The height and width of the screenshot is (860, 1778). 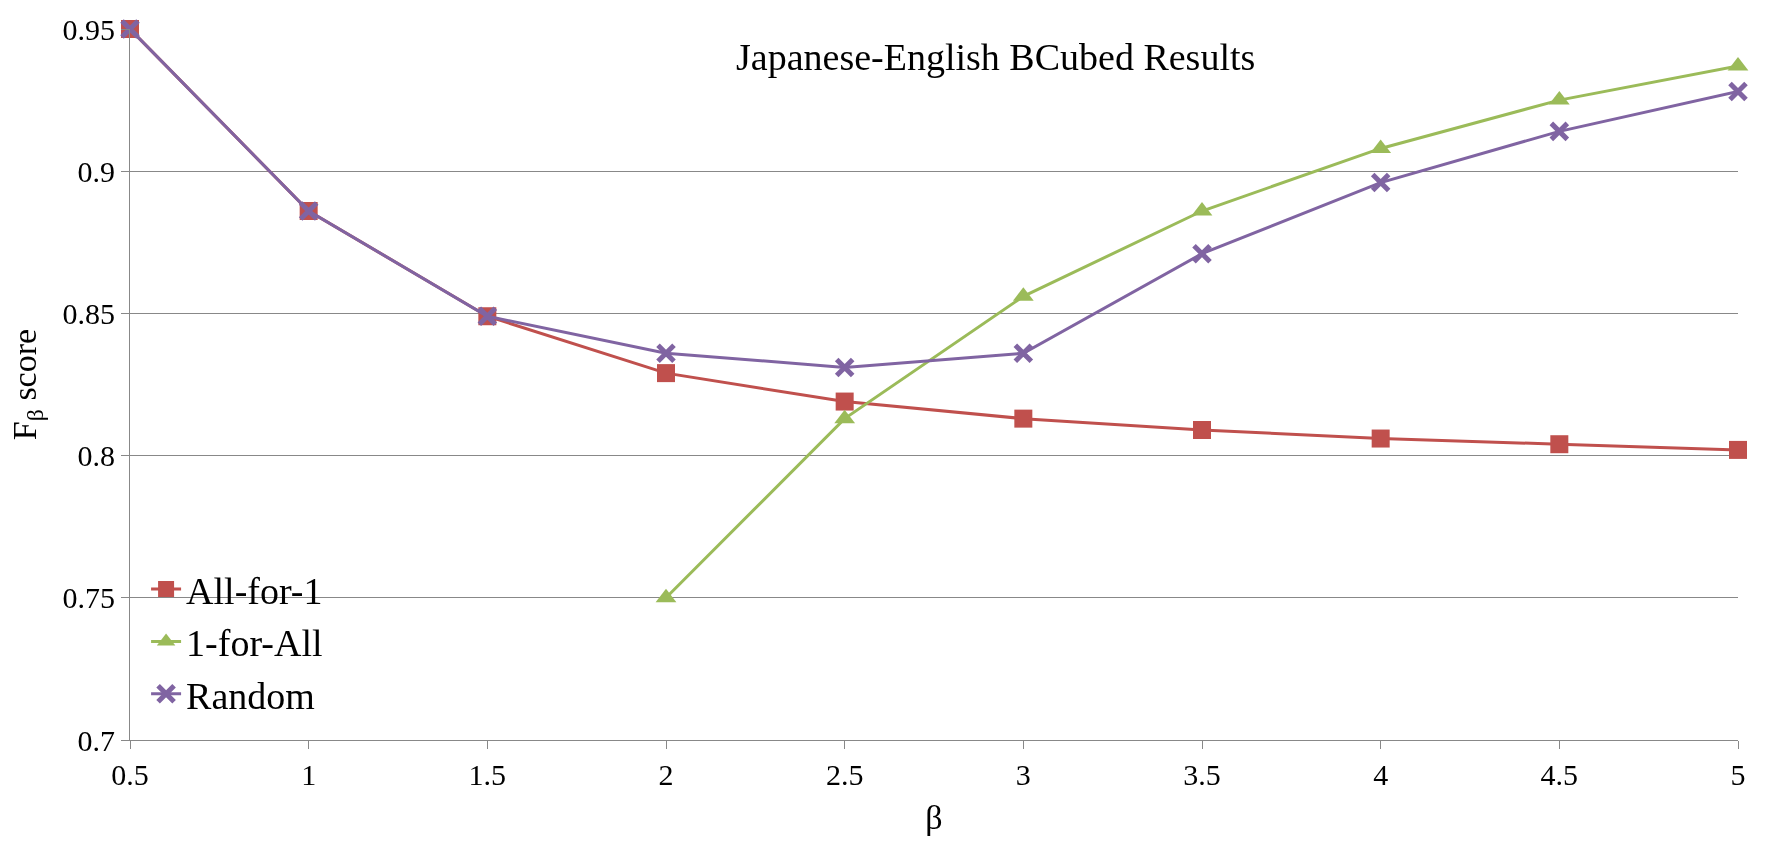 What do you see at coordinates (88, 313) in the screenshot?
I see `y-tick-label: 0.85` at bounding box center [88, 313].